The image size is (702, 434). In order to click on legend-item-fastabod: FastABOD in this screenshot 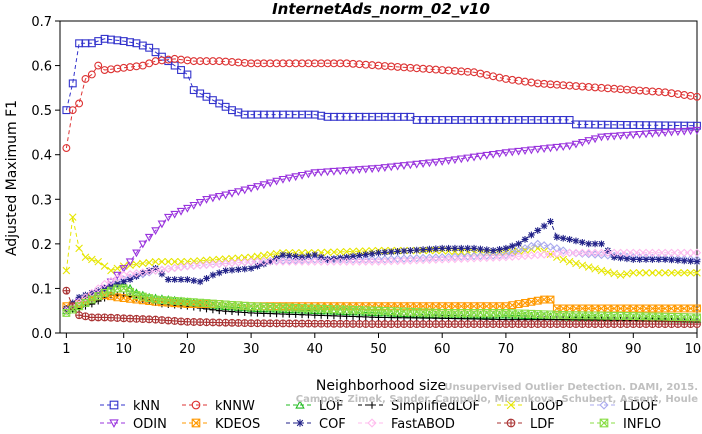, I will do `click(406, 424)`.